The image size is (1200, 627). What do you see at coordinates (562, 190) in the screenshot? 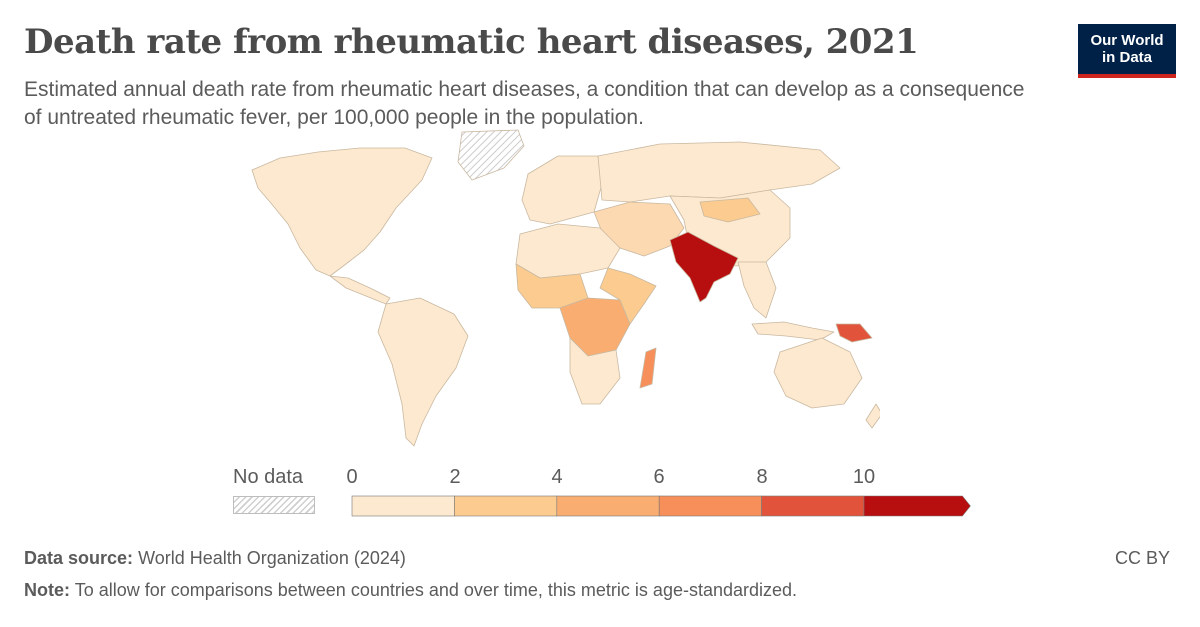
I see `region-europe` at bounding box center [562, 190].